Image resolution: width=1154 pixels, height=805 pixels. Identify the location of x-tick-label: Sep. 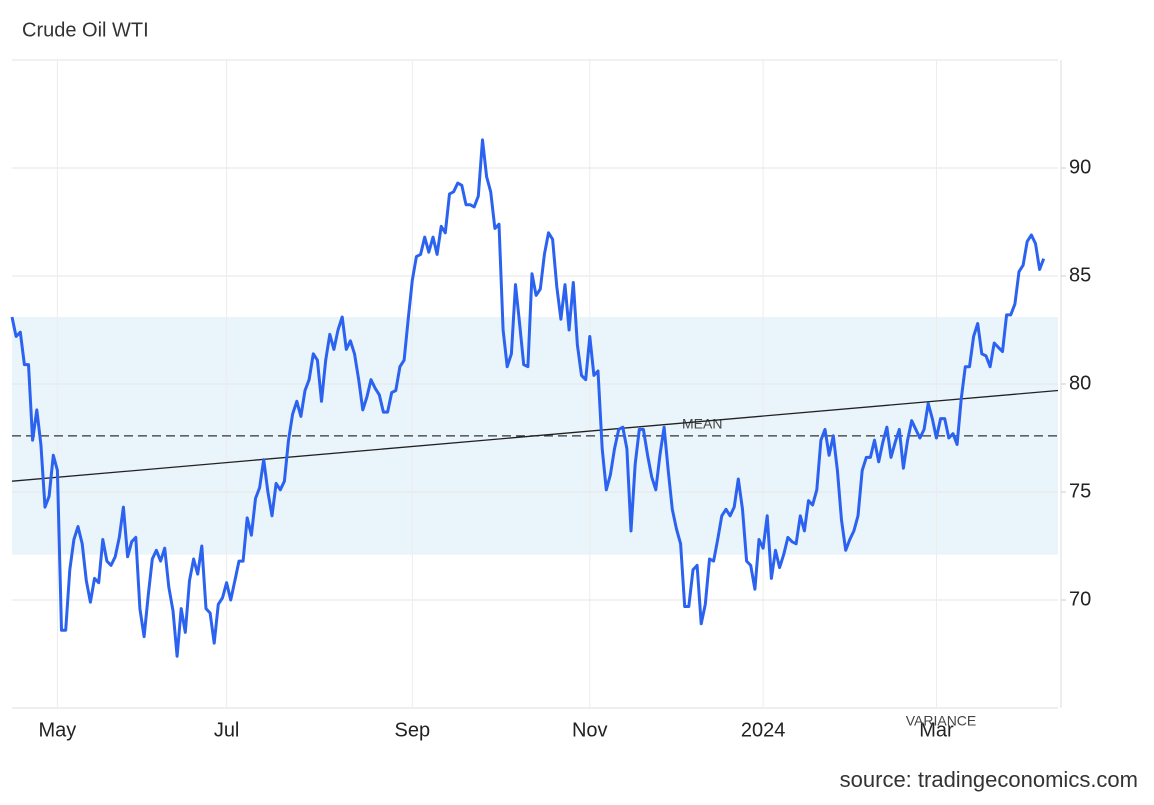
(413, 730).